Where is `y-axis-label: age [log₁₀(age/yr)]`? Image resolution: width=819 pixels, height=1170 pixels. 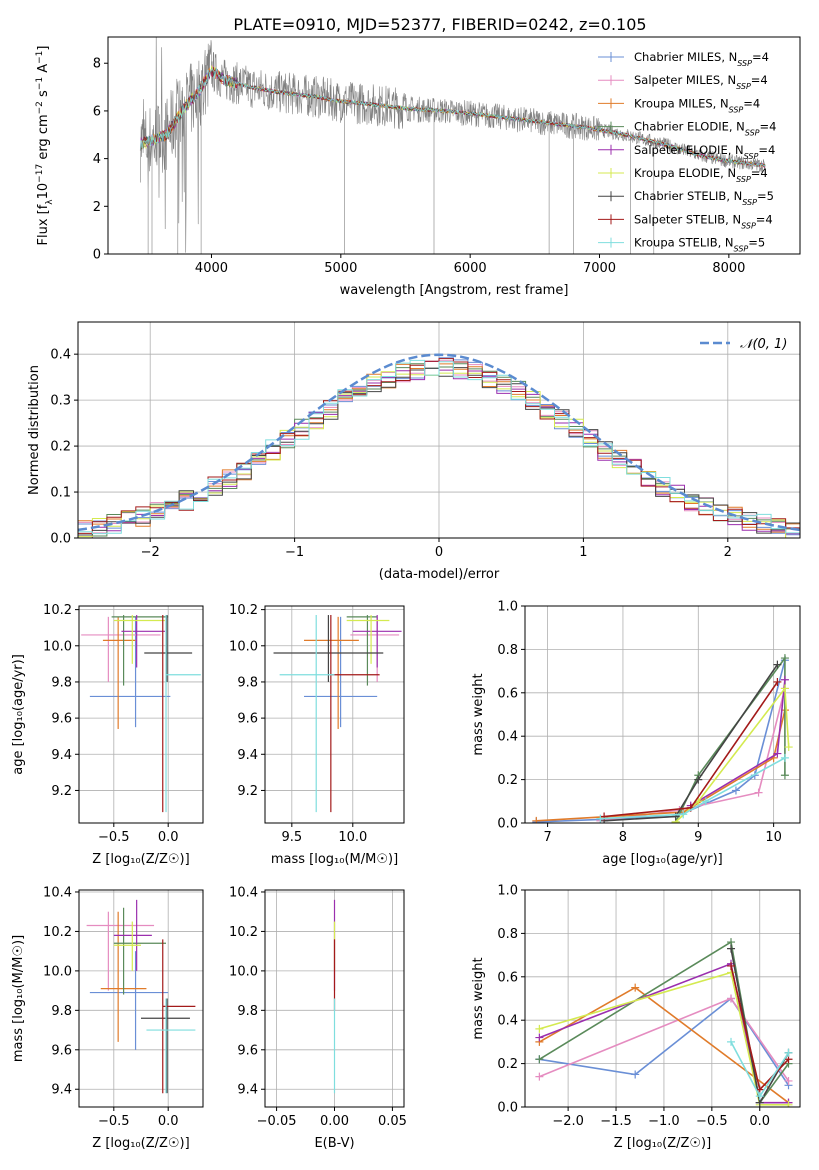
y-axis-label: age [log₁₀(age/yr)] is located at coordinates (18, 714).